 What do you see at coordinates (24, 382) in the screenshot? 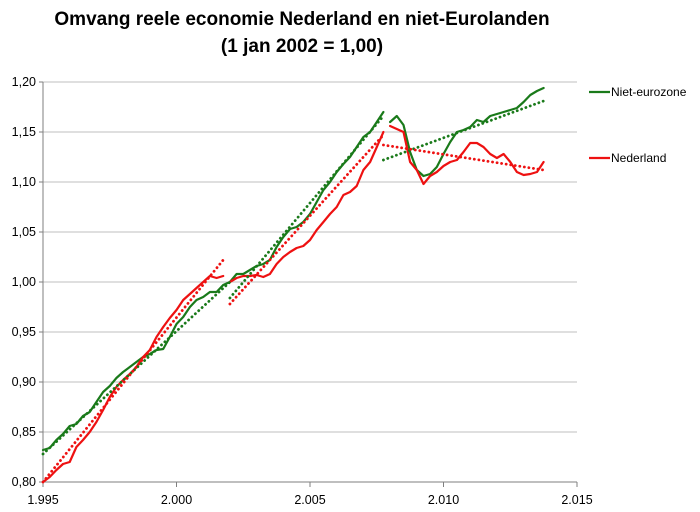
I see `y-tick-label: 0,90` at bounding box center [24, 382].